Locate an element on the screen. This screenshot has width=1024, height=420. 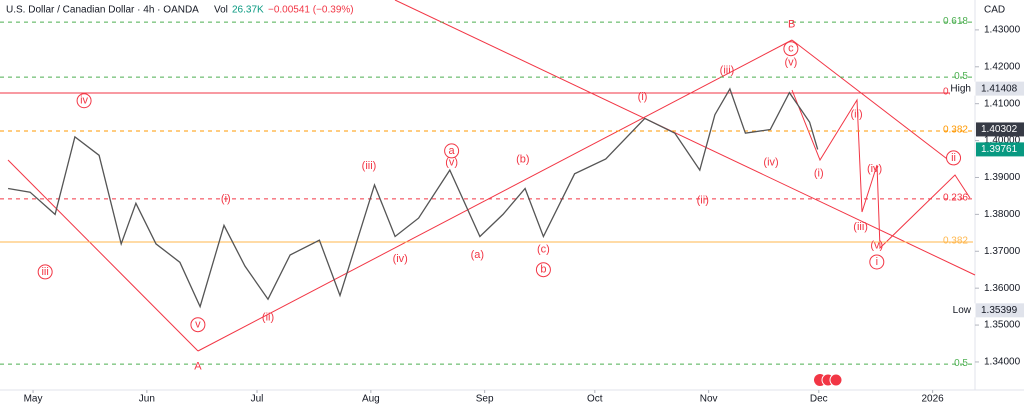
price-label-tag: High is located at coordinates (960, 88).